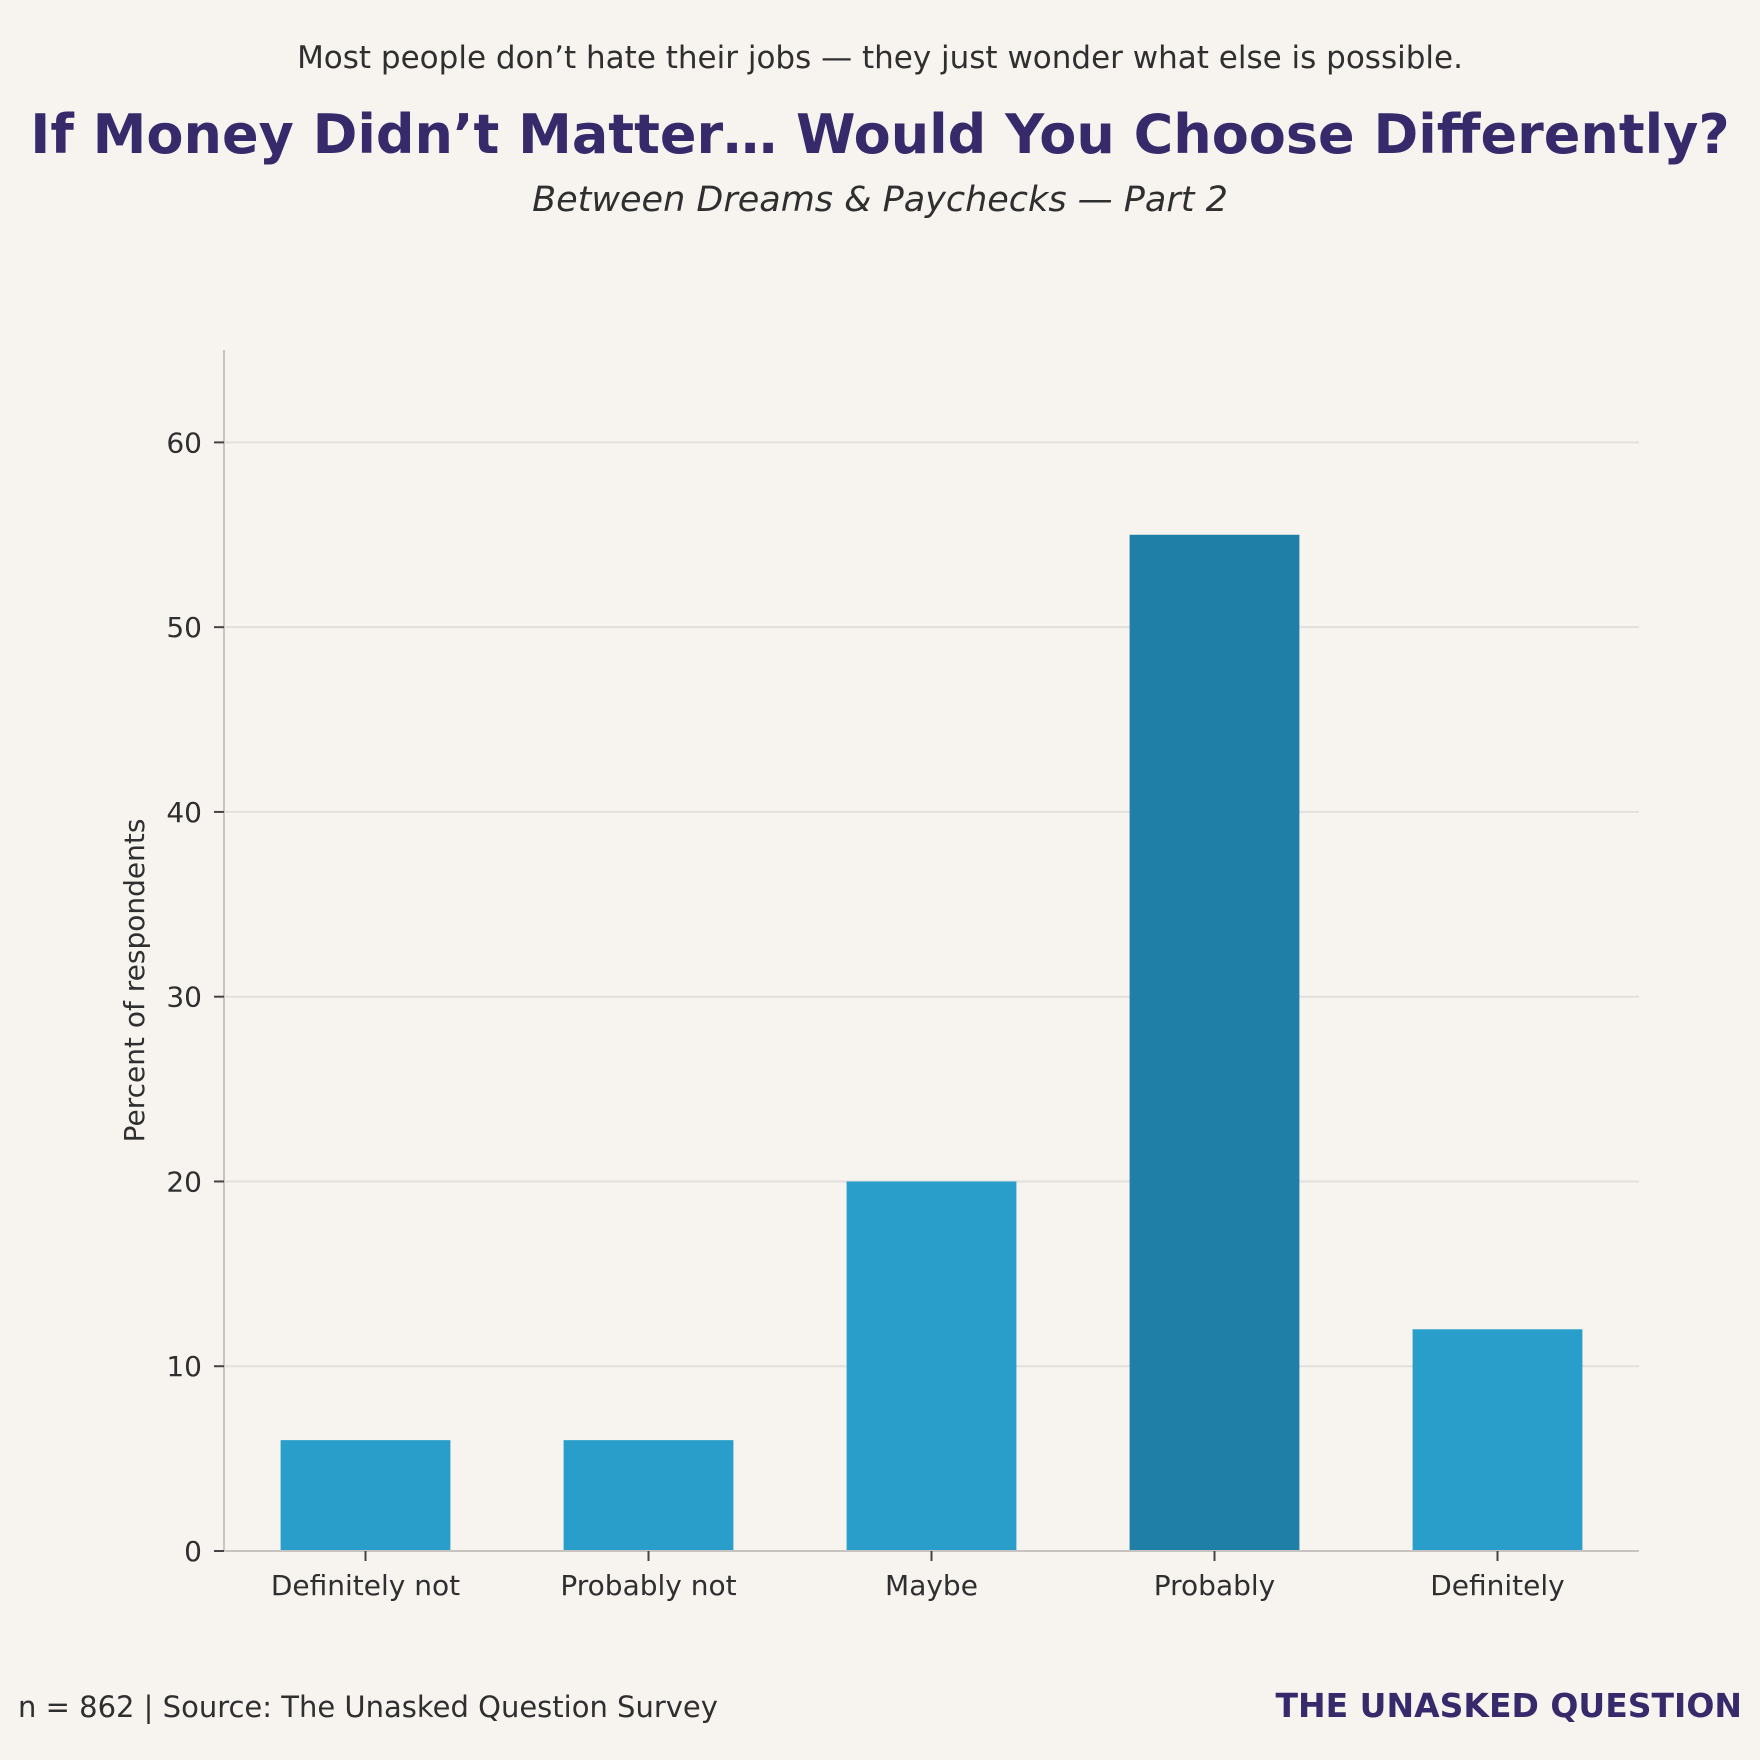  Describe the element at coordinates (1509, 1705) in the screenshot. I see `brand-logo: THE UNASKED QUESTION` at that location.